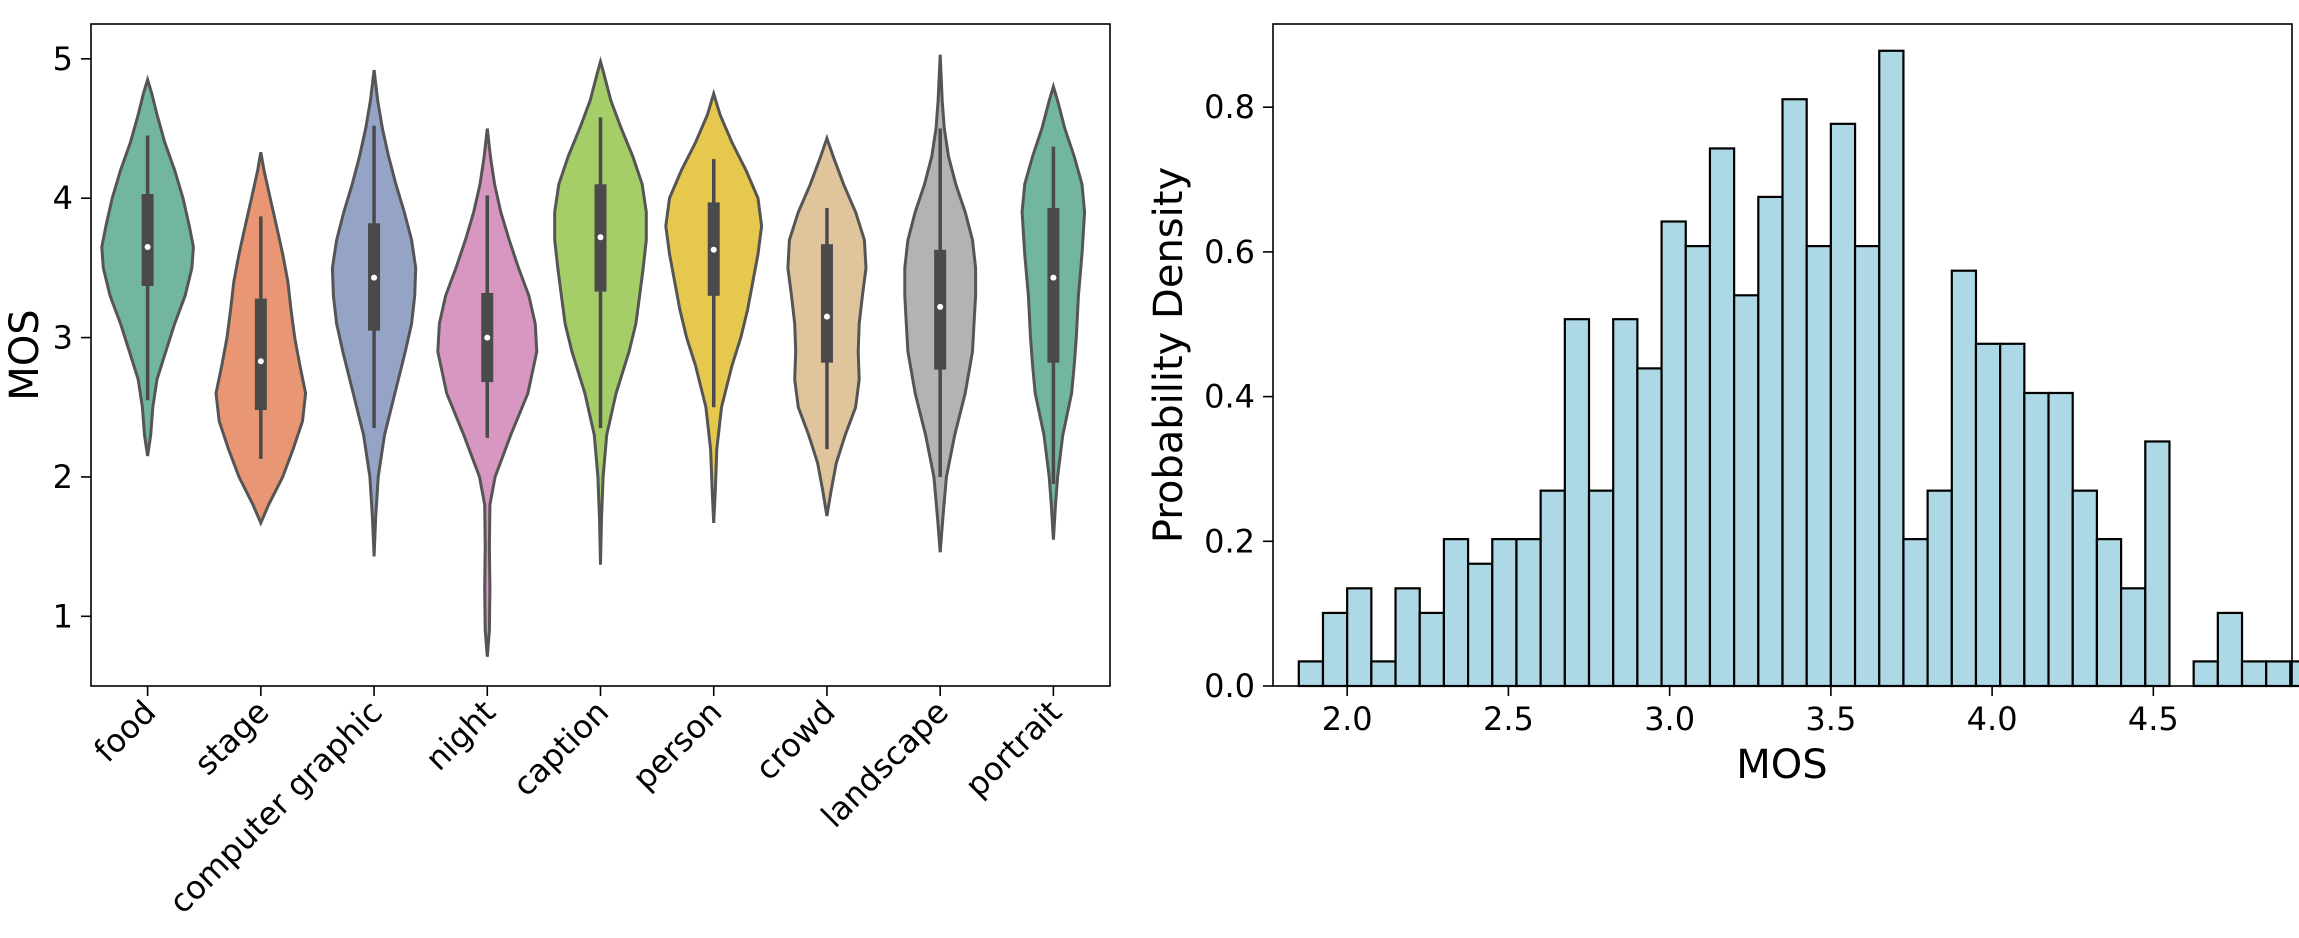 The height and width of the screenshot is (938, 2299). Describe the element at coordinates (1508, 719) in the screenshot. I see `histogram-x-tick-label: 2.5` at that location.